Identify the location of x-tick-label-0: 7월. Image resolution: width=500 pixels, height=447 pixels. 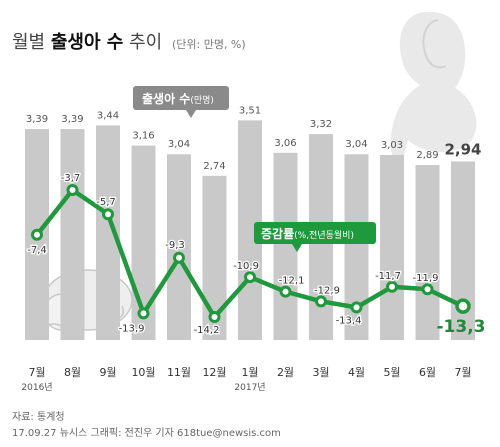
(36, 372).